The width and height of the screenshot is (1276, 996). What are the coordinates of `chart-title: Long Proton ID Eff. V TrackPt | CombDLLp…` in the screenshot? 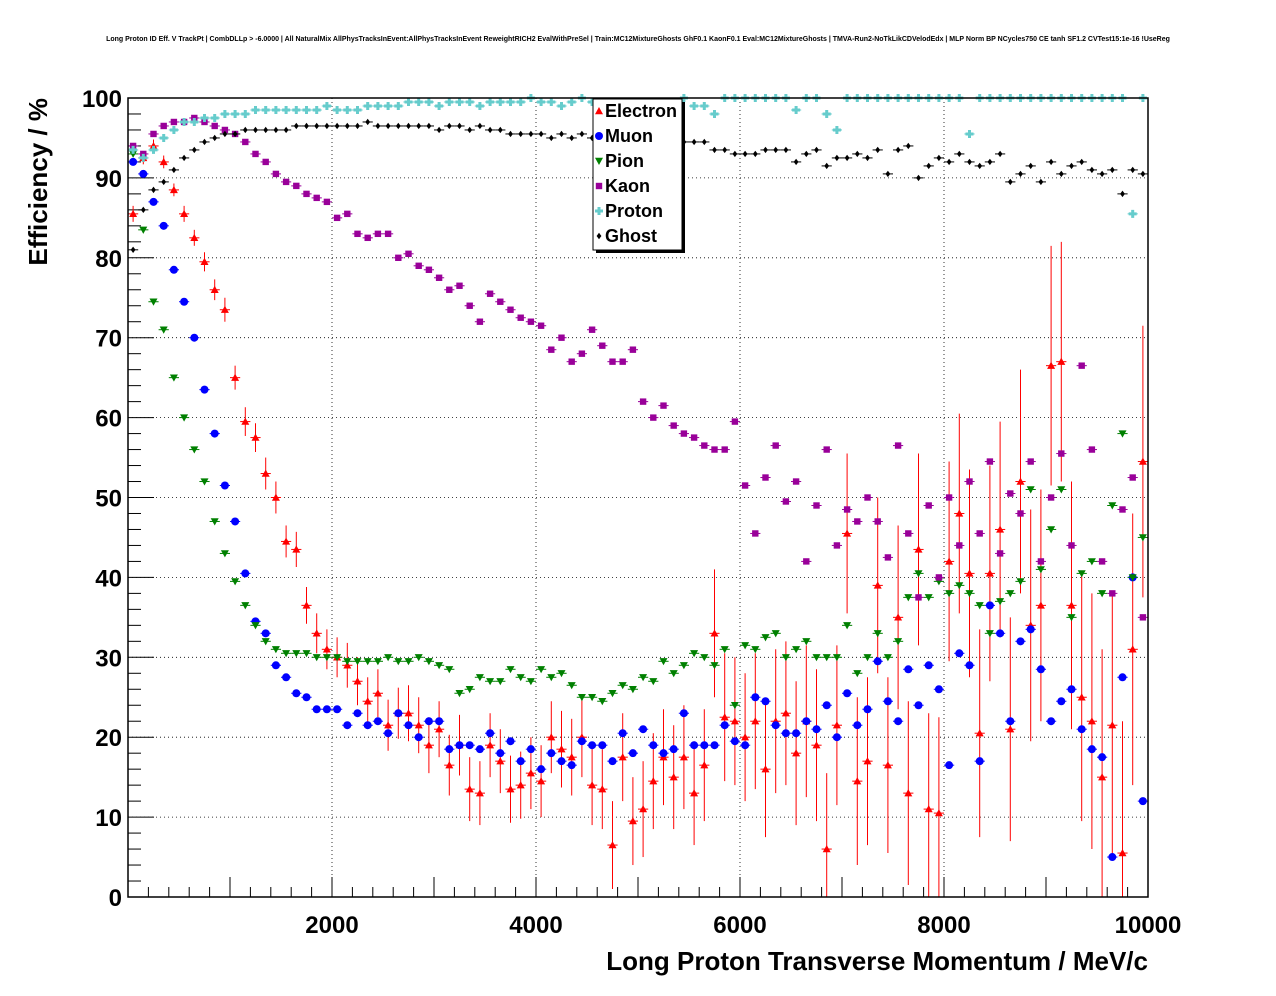 It's located at (638, 39).